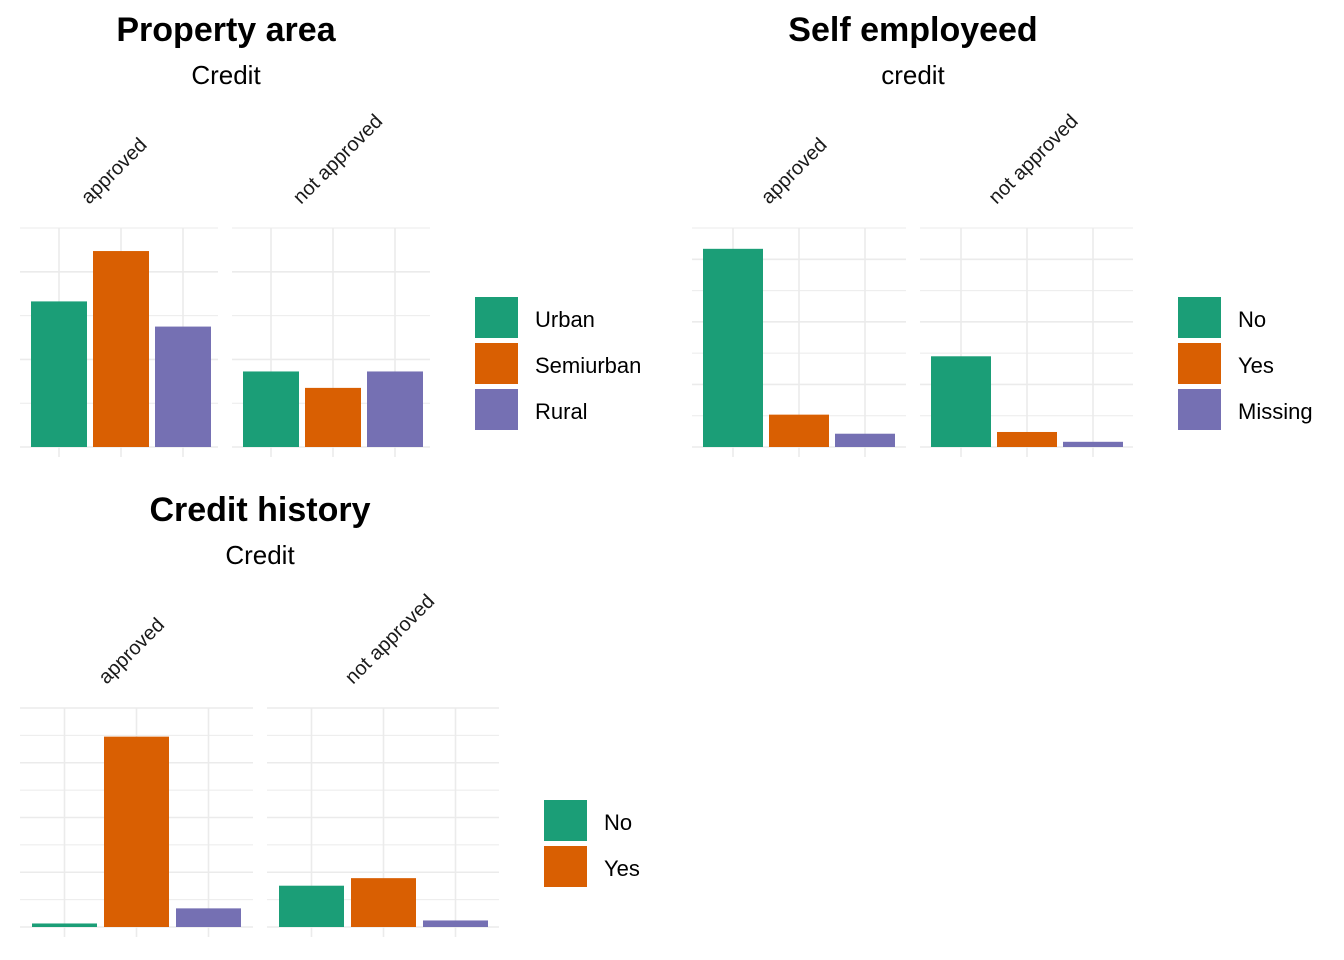 Image resolution: width=1344 pixels, height=960 pixels. Describe the element at coordinates (561, 411) in the screenshot. I see `legend-label: Rural` at that location.